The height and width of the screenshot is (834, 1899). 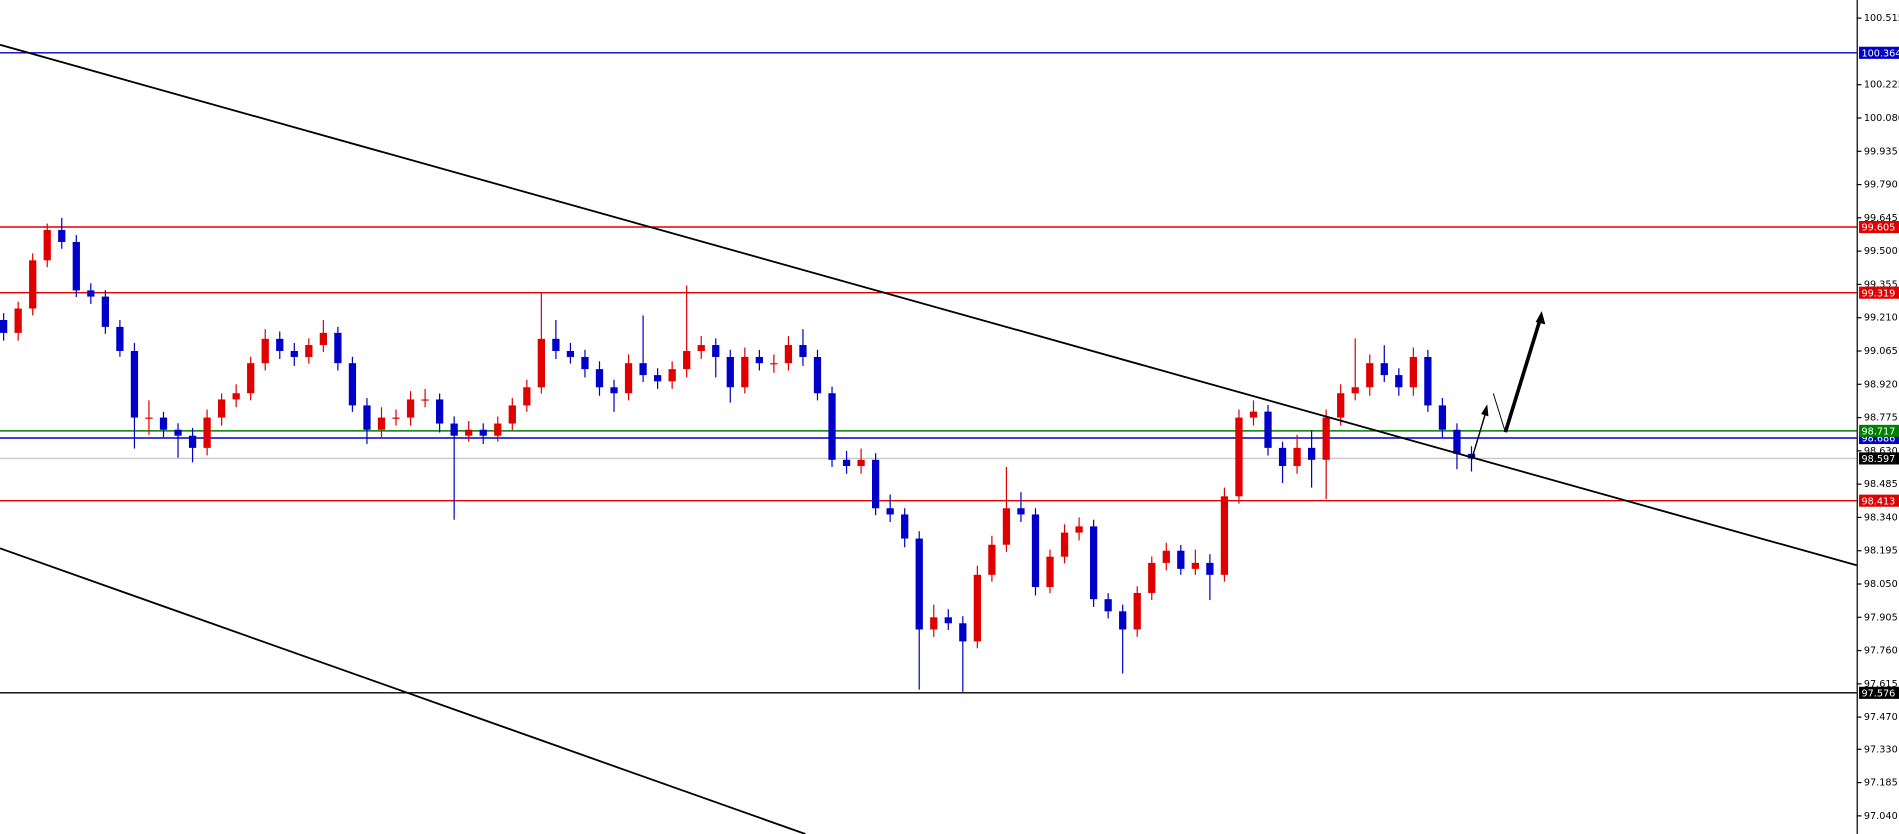 What do you see at coordinates (1540, 318) in the screenshot?
I see `arrow-head` at bounding box center [1540, 318].